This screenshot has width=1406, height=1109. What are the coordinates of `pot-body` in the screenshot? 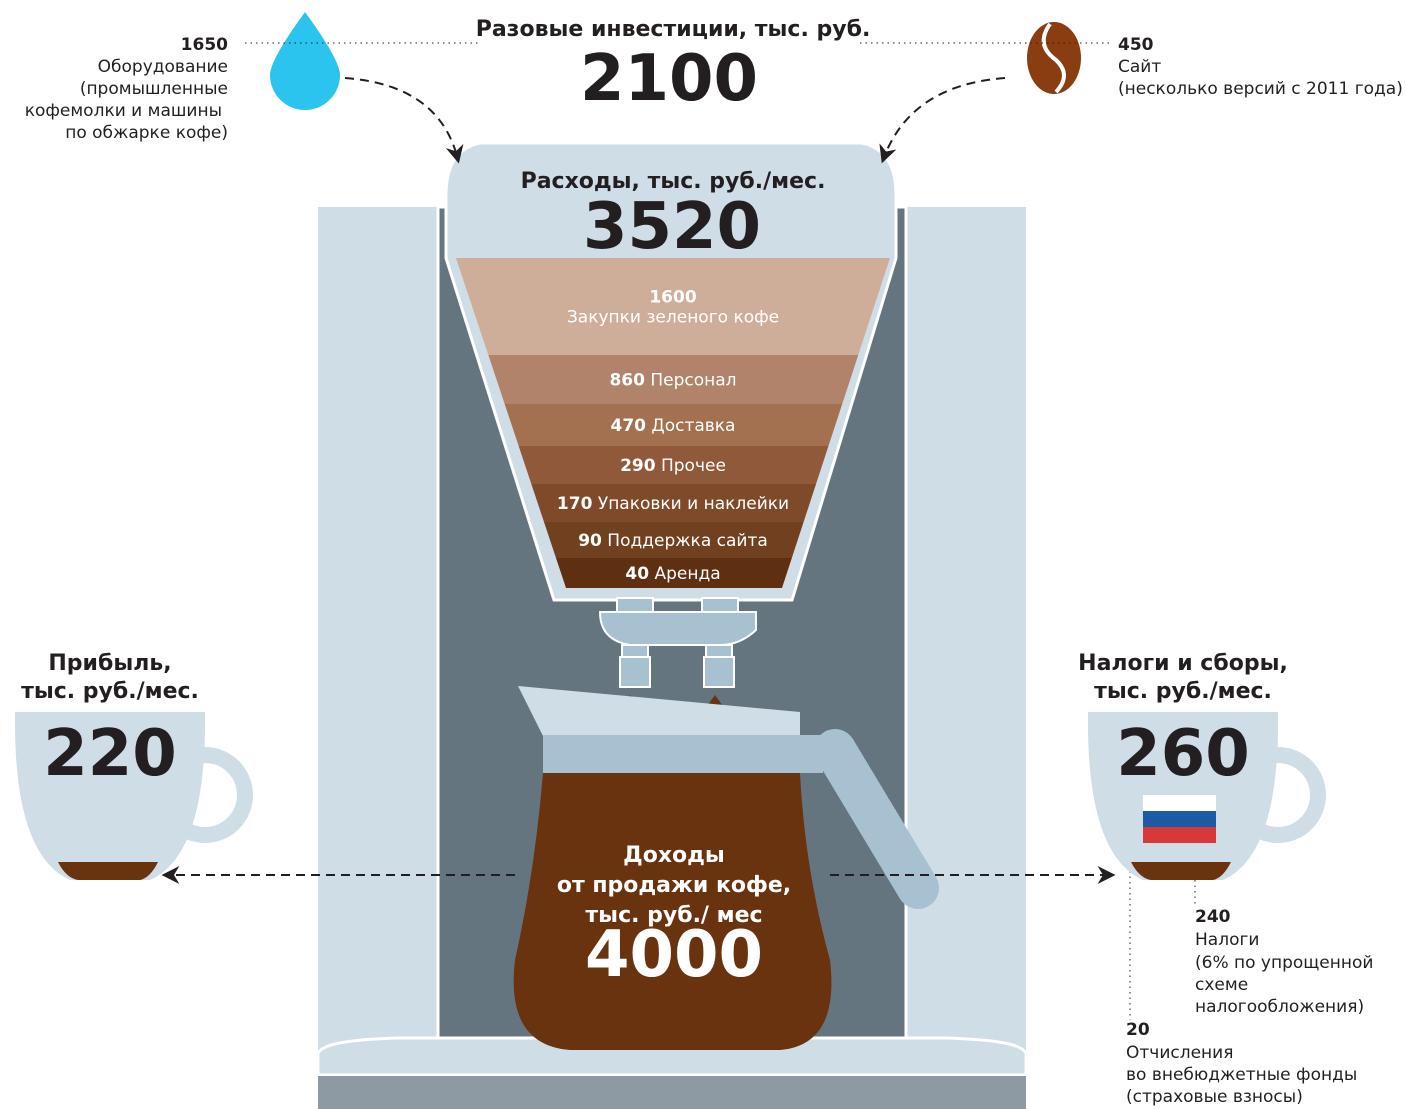 It's located at (672, 911).